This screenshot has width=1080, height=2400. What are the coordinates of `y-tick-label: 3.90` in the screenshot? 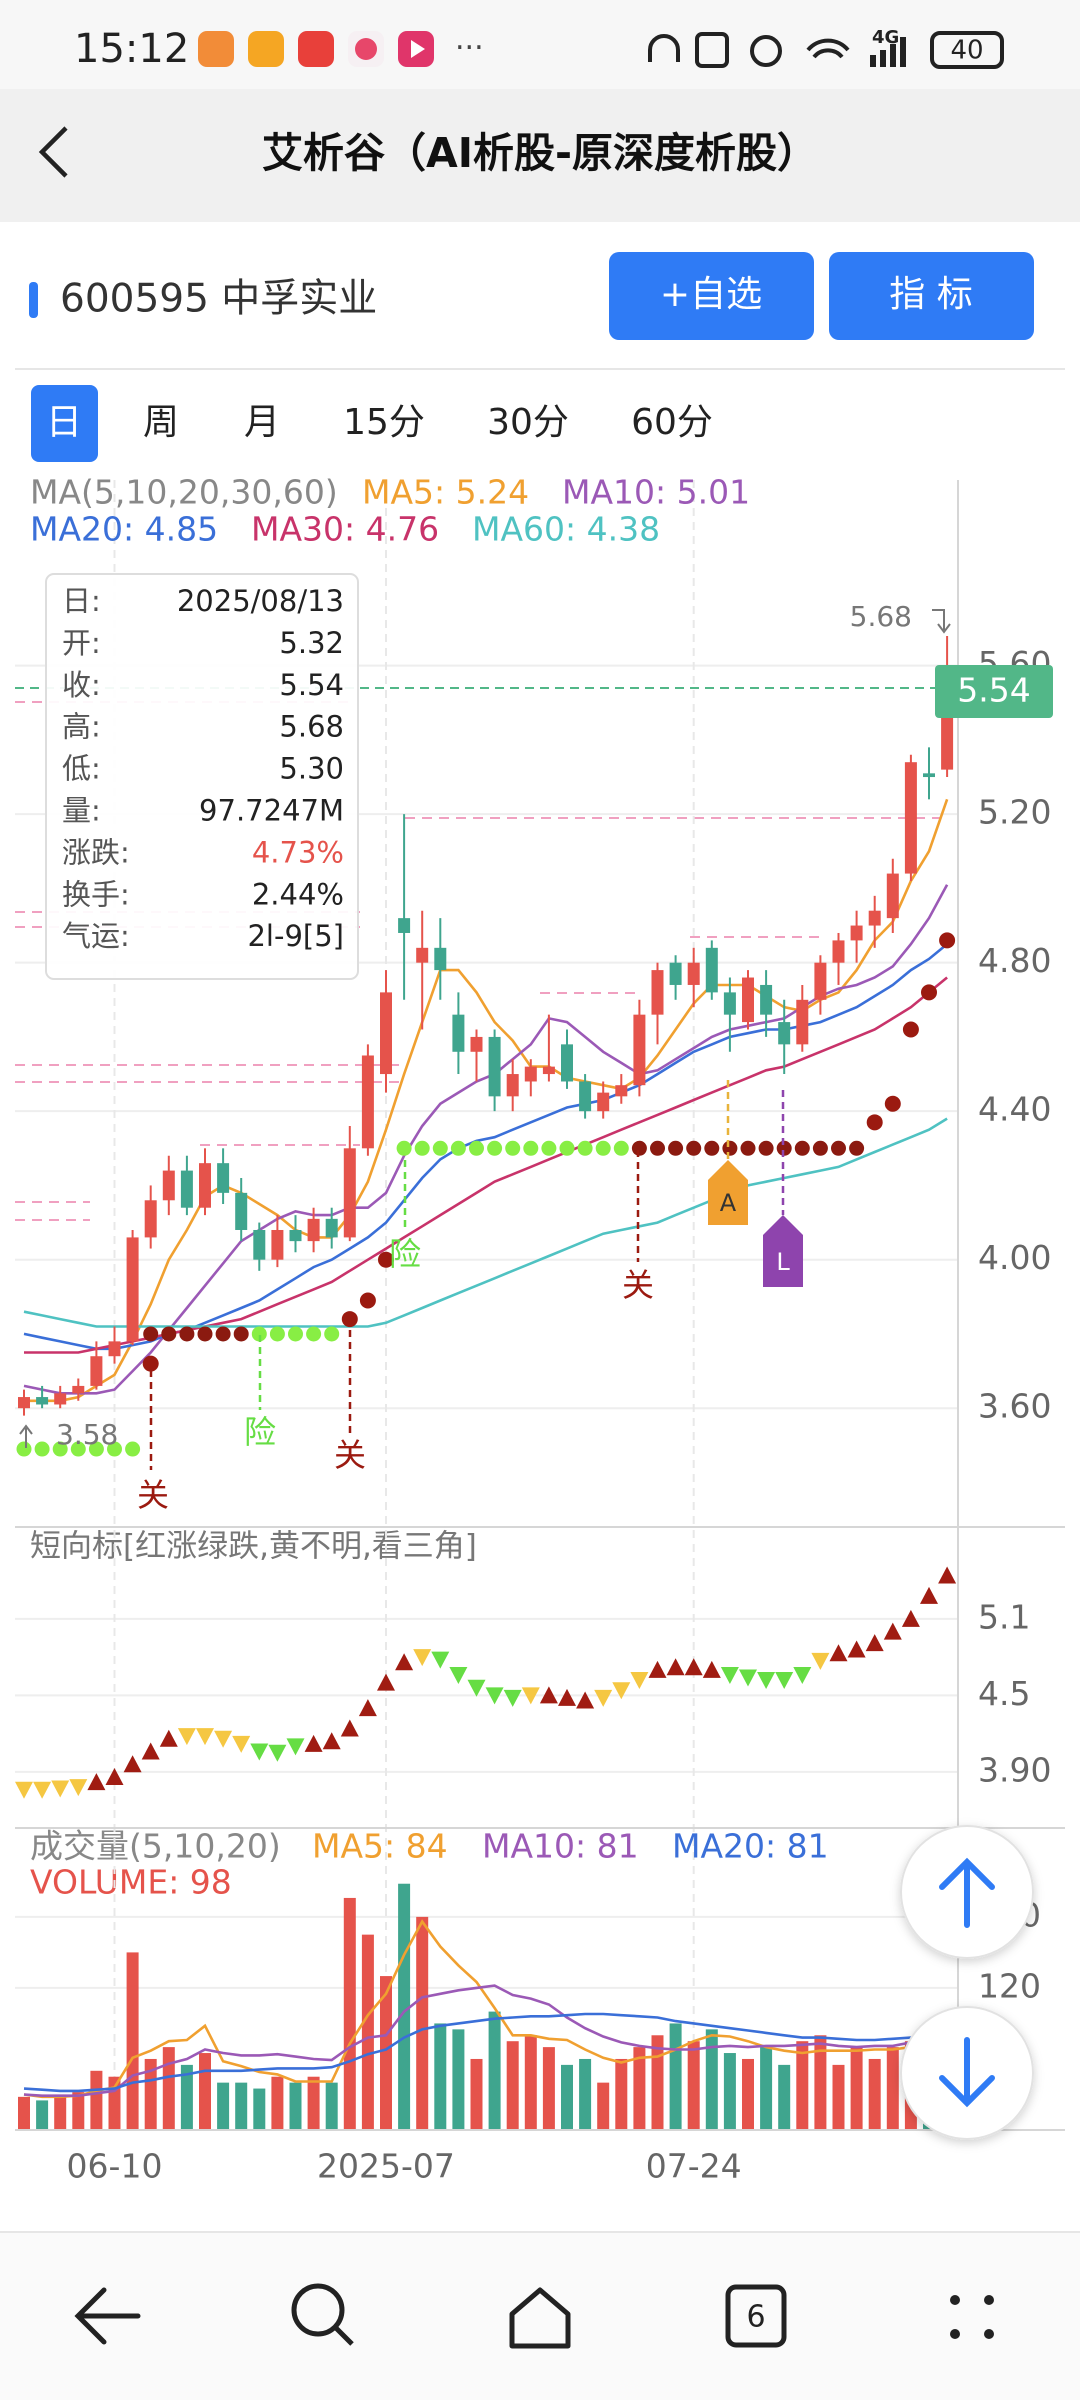 It's located at (1014, 1769).